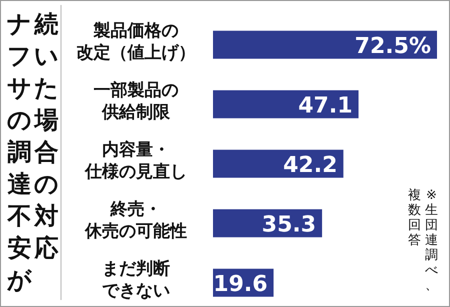  What do you see at coordinates (136, 41) in the screenshot?
I see `y-tick-label: 製品価格の改定（値上げ）` at bounding box center [136, 41].